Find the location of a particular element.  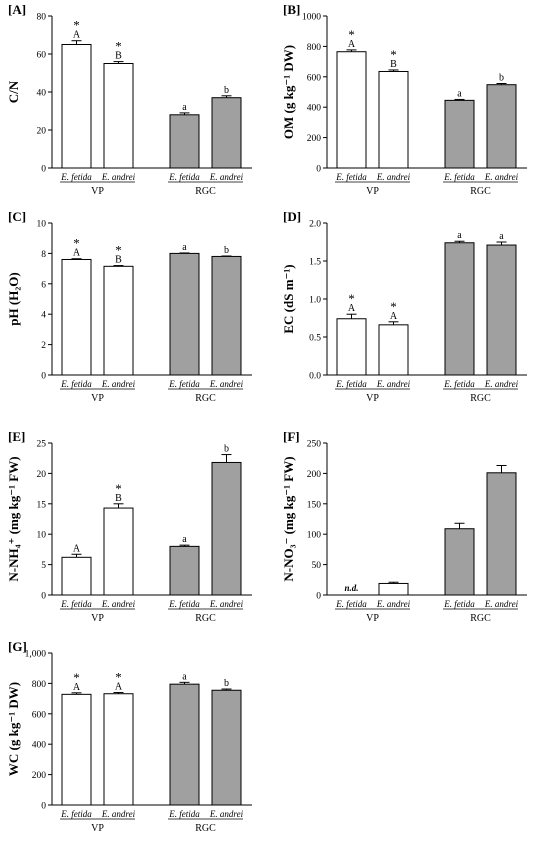

y-tick-label: 800 is located at coordinates (314, 48).